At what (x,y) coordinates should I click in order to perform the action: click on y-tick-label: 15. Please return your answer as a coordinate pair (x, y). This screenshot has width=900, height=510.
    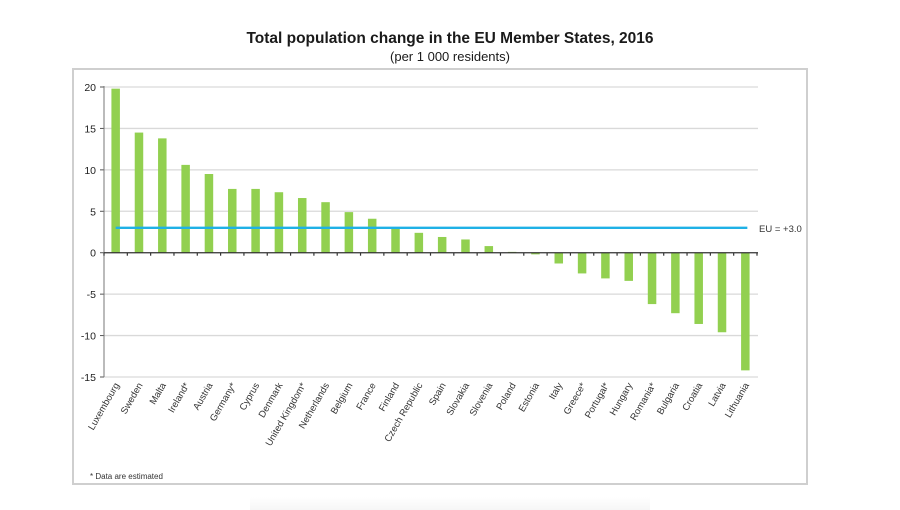
    Looking at the image, I should click on (90, 129).